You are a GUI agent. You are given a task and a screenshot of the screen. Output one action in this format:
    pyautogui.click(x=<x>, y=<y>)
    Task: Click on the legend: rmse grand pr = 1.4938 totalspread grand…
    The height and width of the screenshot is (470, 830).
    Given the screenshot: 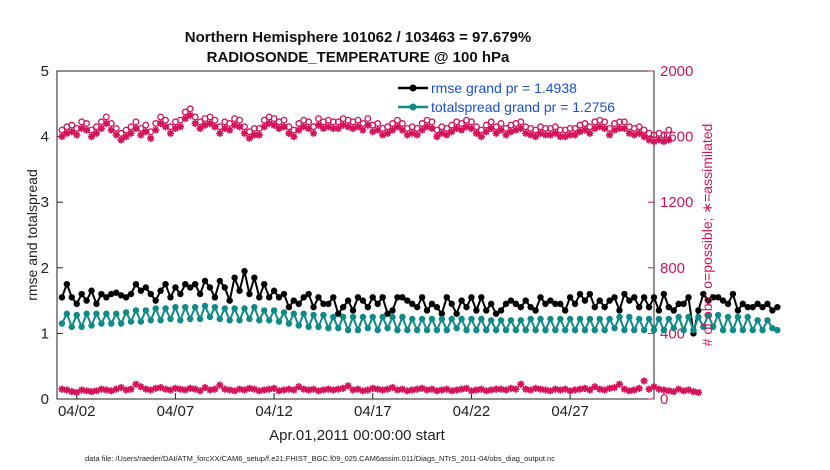 What is the action you would take?
    pyautogui.click(x=523, y=97)
    